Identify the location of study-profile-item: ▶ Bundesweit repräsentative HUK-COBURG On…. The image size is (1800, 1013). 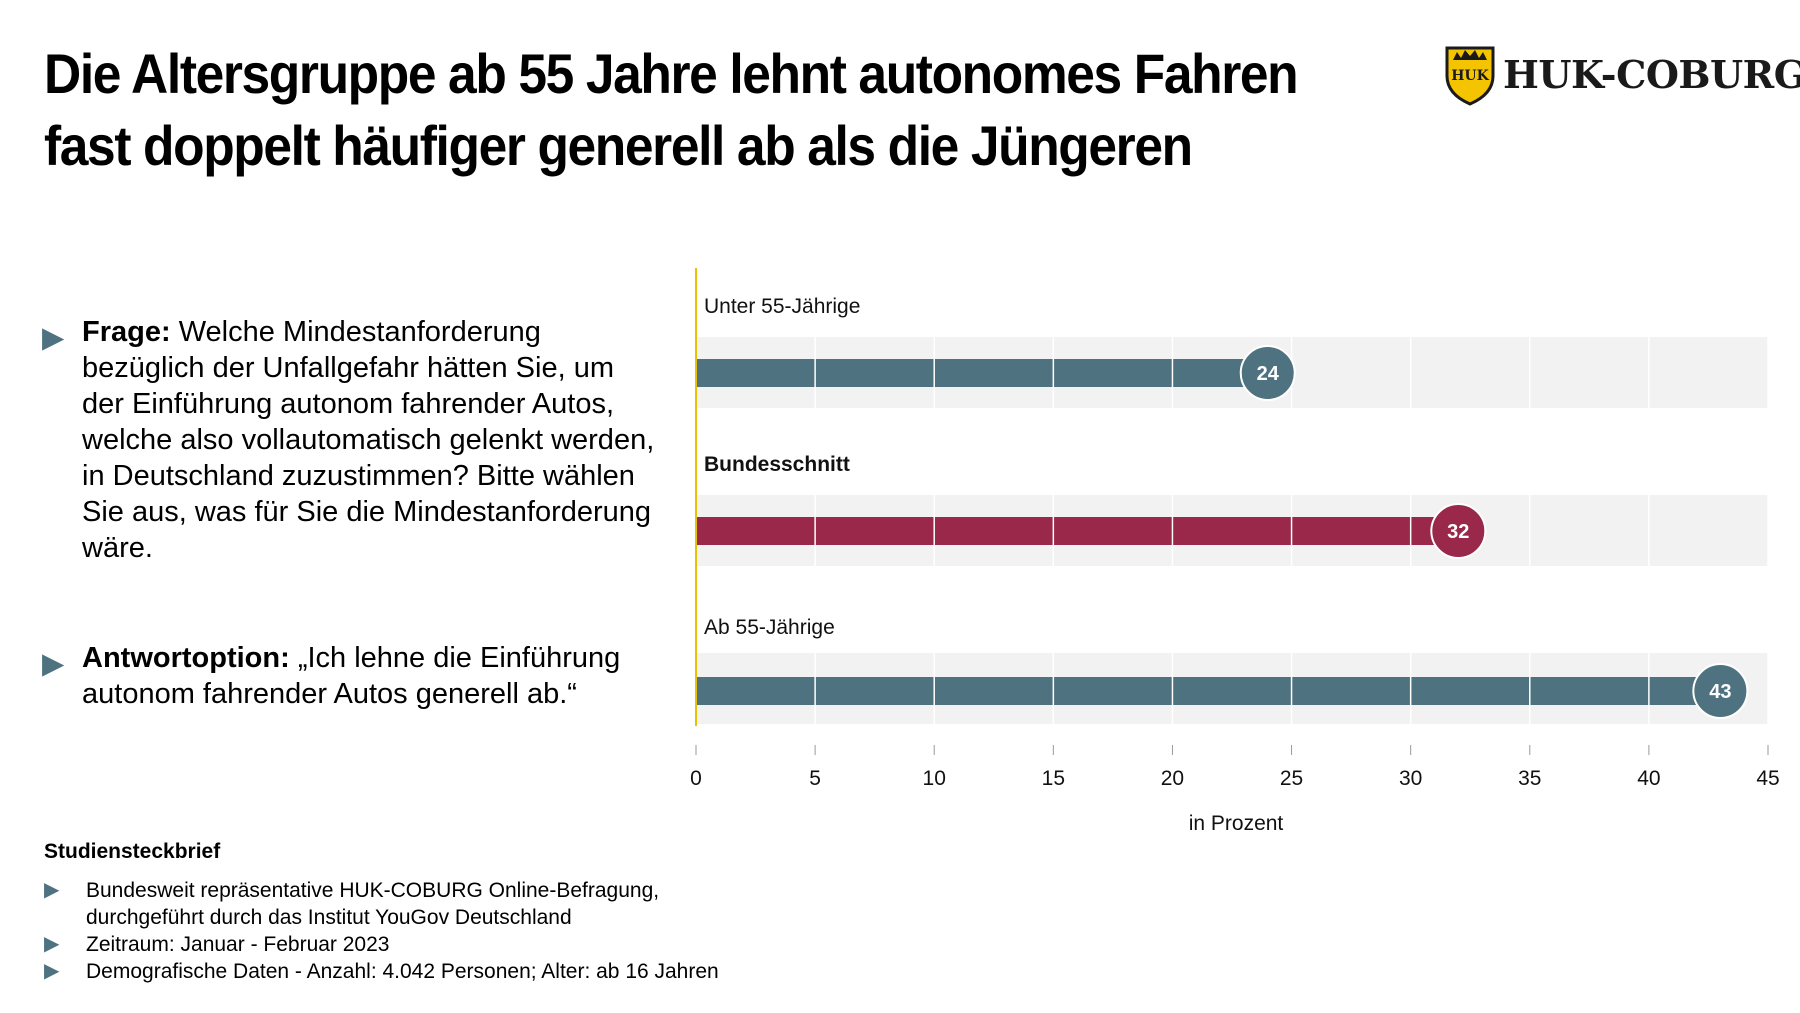
(381, 904).